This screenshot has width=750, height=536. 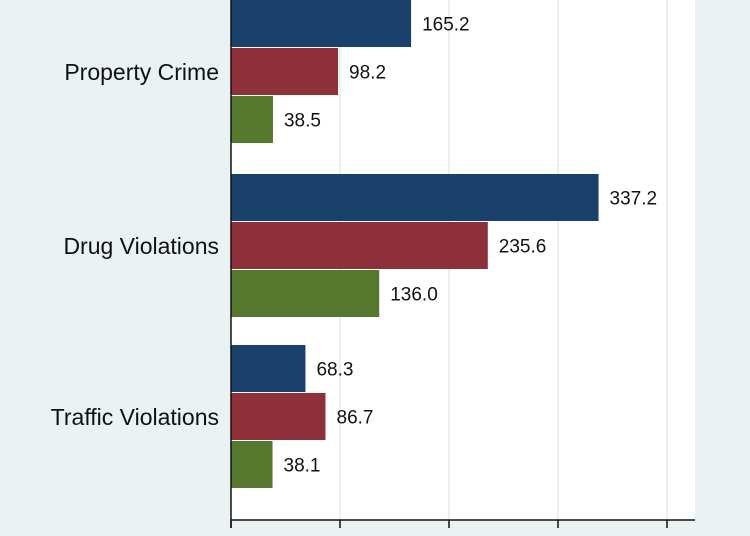 What do you see at coordinates (135, 417) in the screenshot?
I see `category-label: Traffic Violations` at bounding box center [135, 417].